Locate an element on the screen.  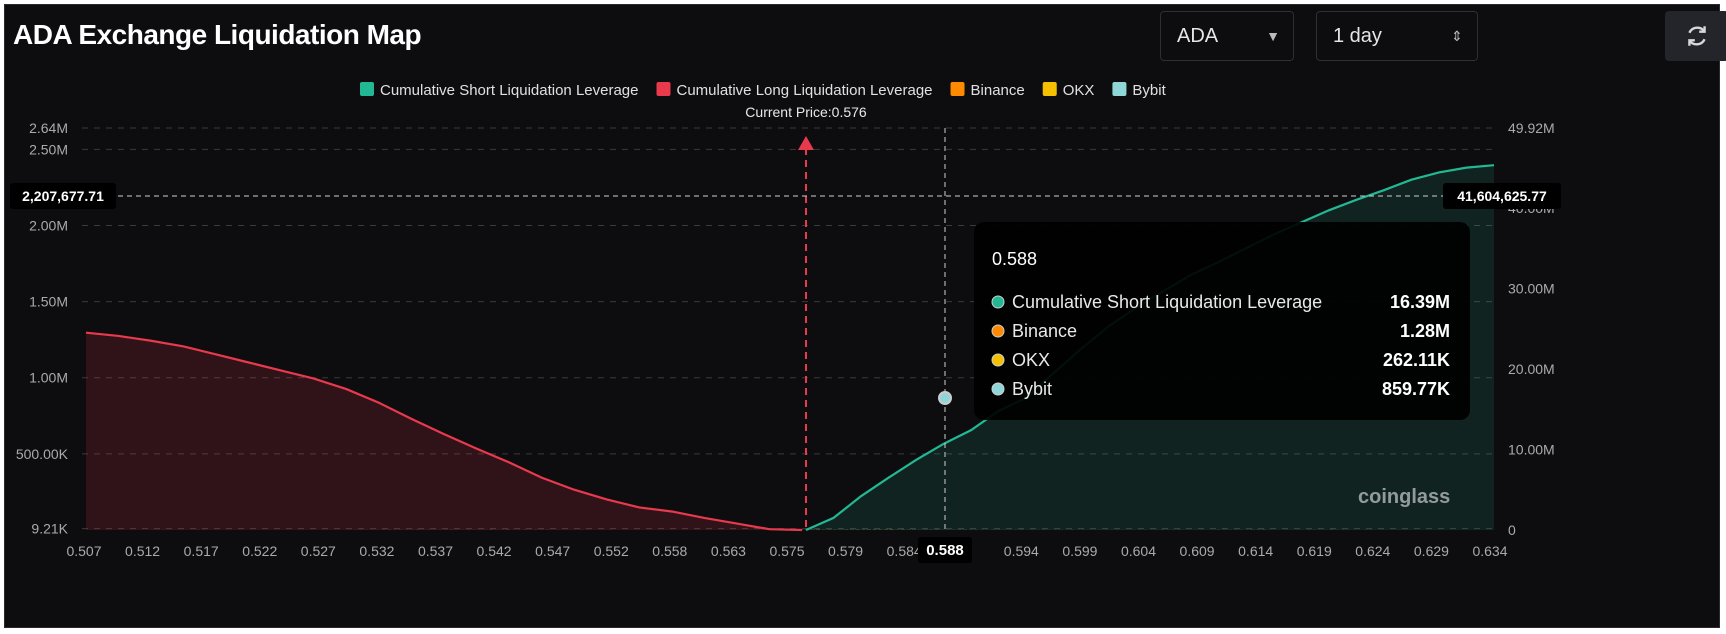
x-tick-label: 0.507 is located at coordinates (83, 551).